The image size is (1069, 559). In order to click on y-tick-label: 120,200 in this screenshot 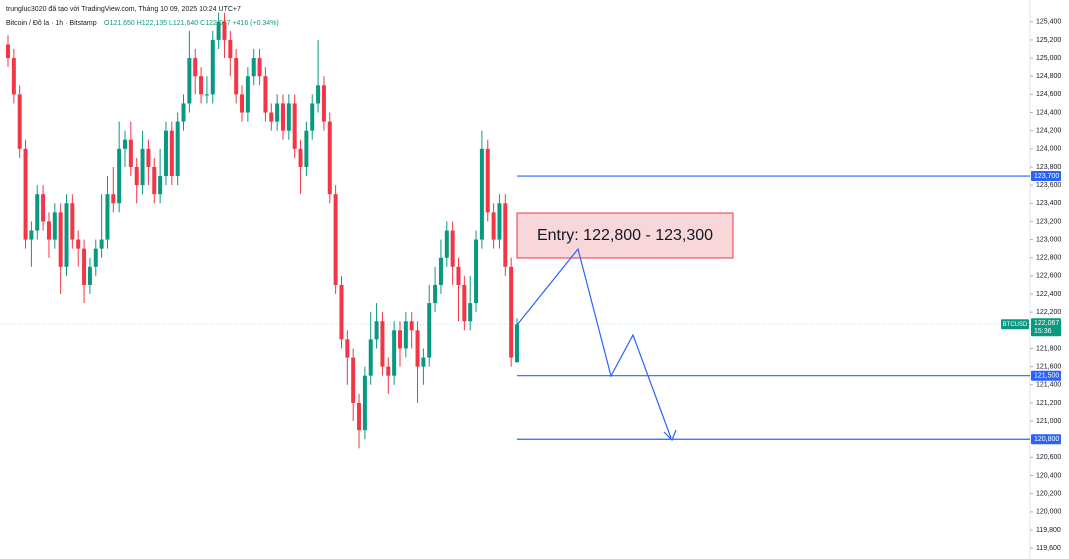, I will do `click(1048, 494)`.